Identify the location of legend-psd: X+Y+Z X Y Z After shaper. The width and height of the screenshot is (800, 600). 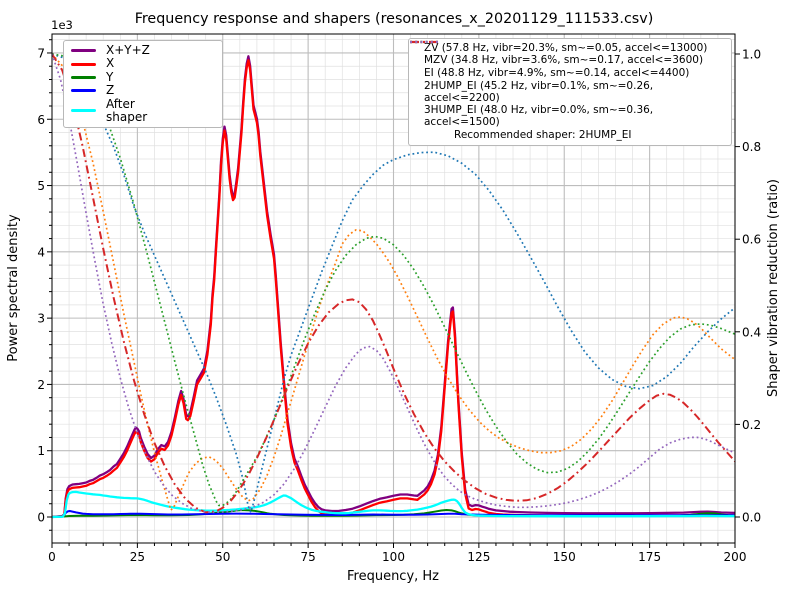
(143, 84).